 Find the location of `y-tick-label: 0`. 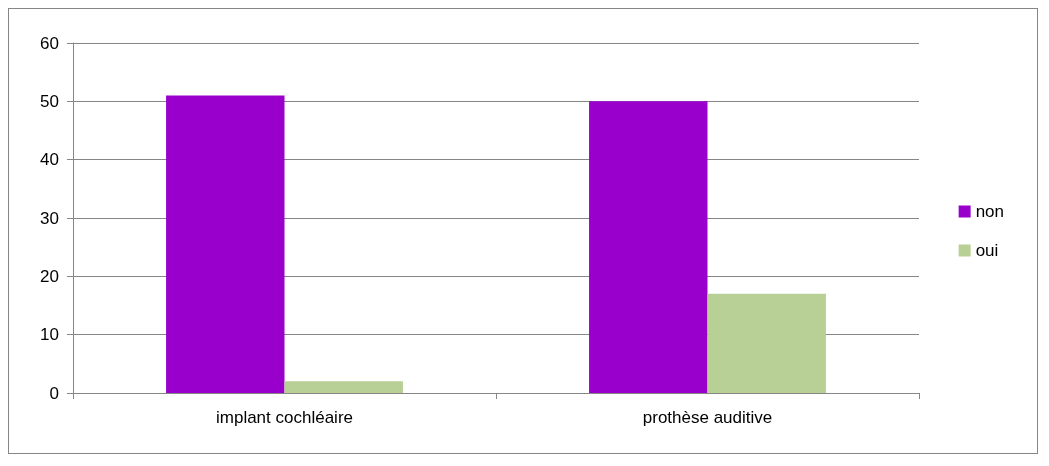

y-tick-label: 0 is located at coordinates (54, 393).